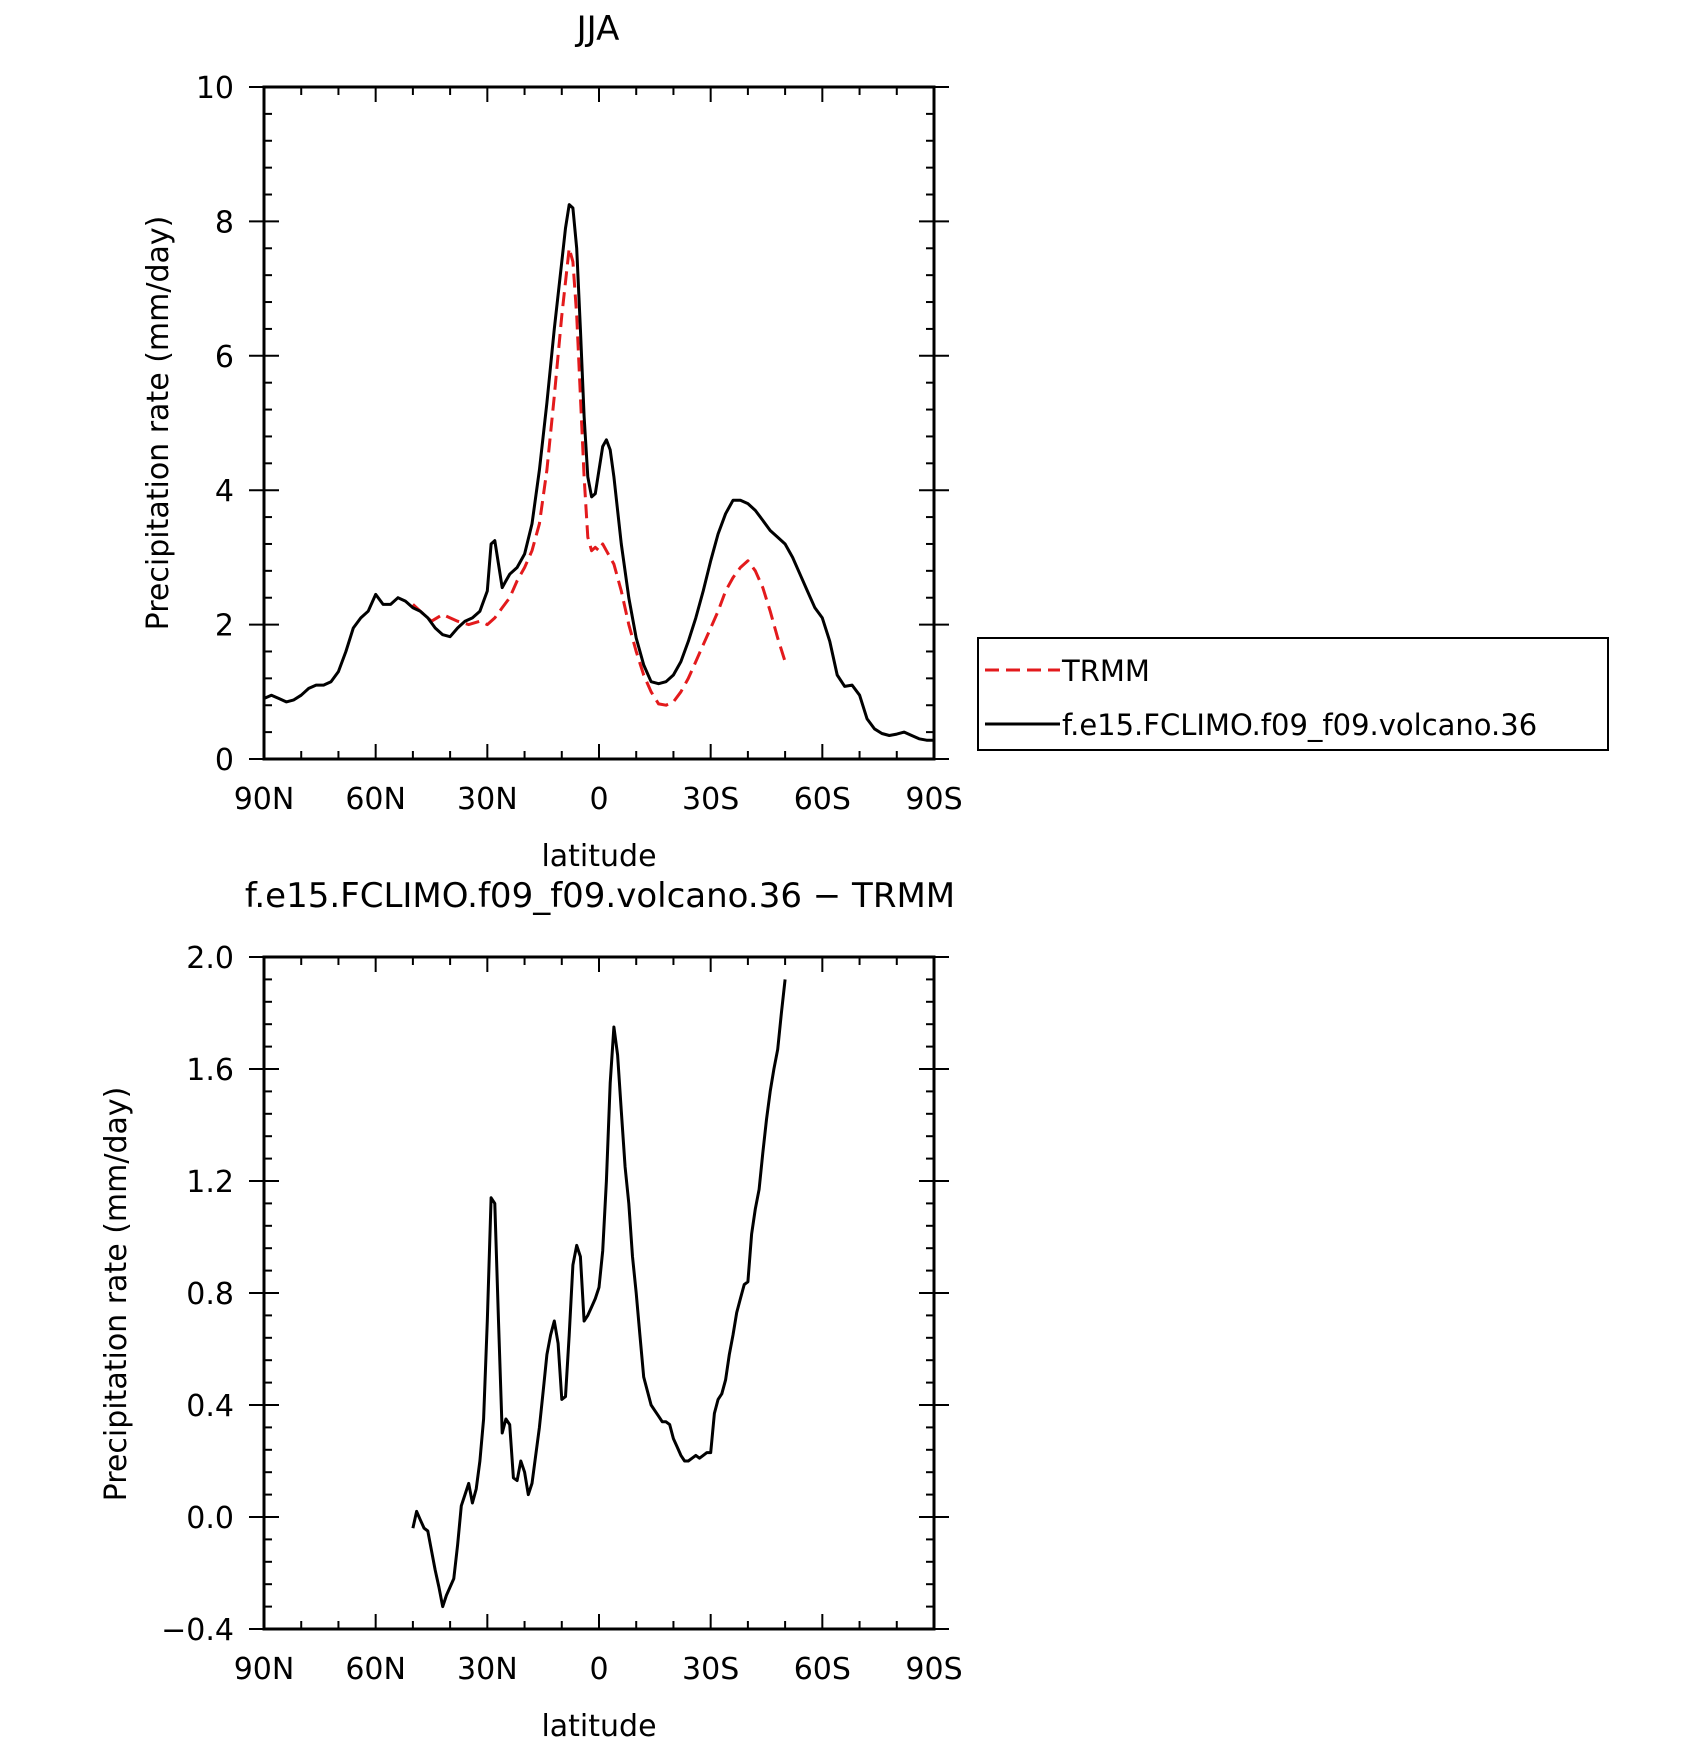 The image size is (1705, 1741). What do you see at coordinates (210, 958) in the screenshot?
I see `bottom-y-tick-label: 2.0` at bounding box center [210, 958].